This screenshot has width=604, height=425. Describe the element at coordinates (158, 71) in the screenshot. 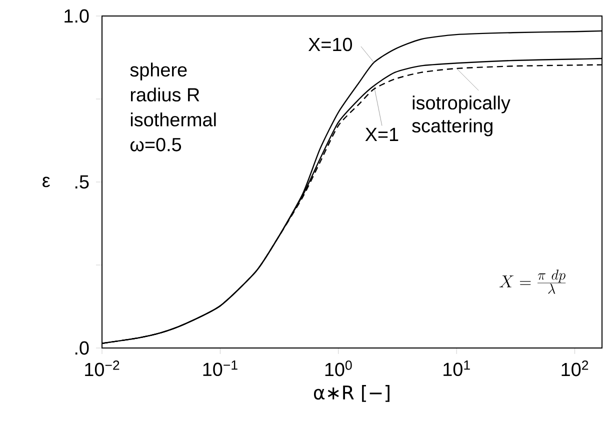

I see `annotation: sphere` at that location.